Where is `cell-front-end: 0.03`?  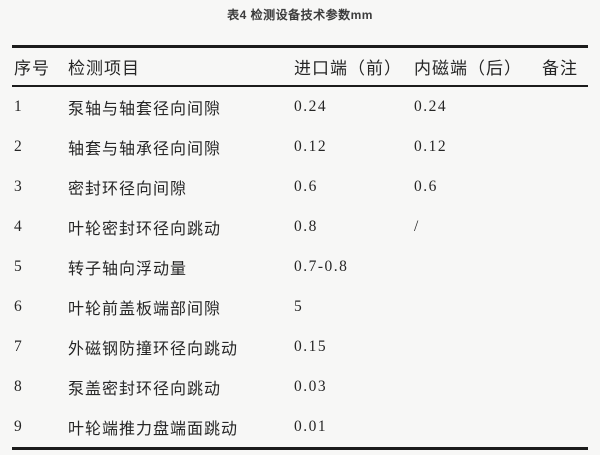 cell-front-end: 0.03 is located at coordinates (311, 386).